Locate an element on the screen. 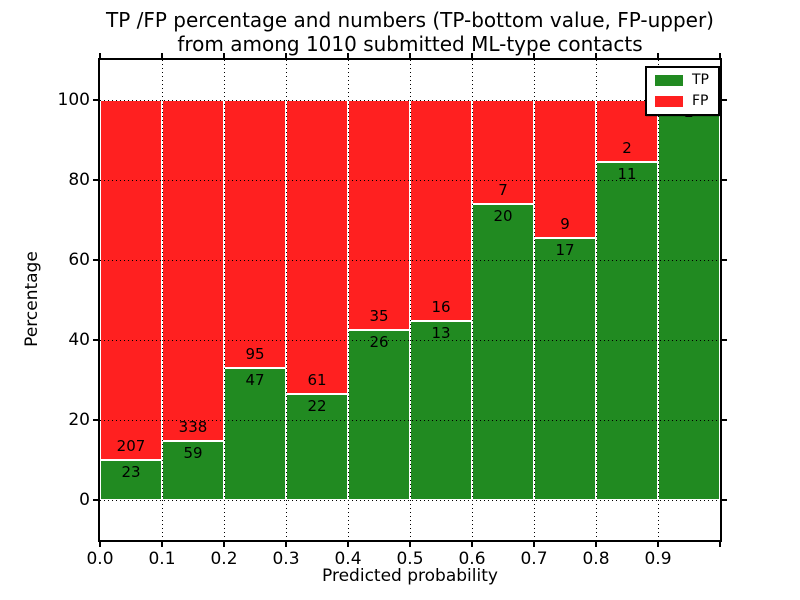 The width and height of the screenshot is (800, 600). bar-label-tp: 20 is located at coordinates (503, 215).